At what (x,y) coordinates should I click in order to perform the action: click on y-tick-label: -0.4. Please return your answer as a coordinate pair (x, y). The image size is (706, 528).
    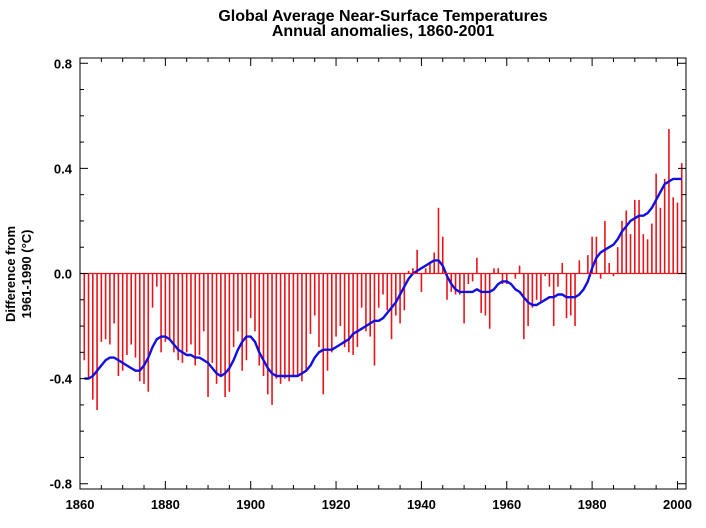
    Looking at the image, I should click on (61, 379).